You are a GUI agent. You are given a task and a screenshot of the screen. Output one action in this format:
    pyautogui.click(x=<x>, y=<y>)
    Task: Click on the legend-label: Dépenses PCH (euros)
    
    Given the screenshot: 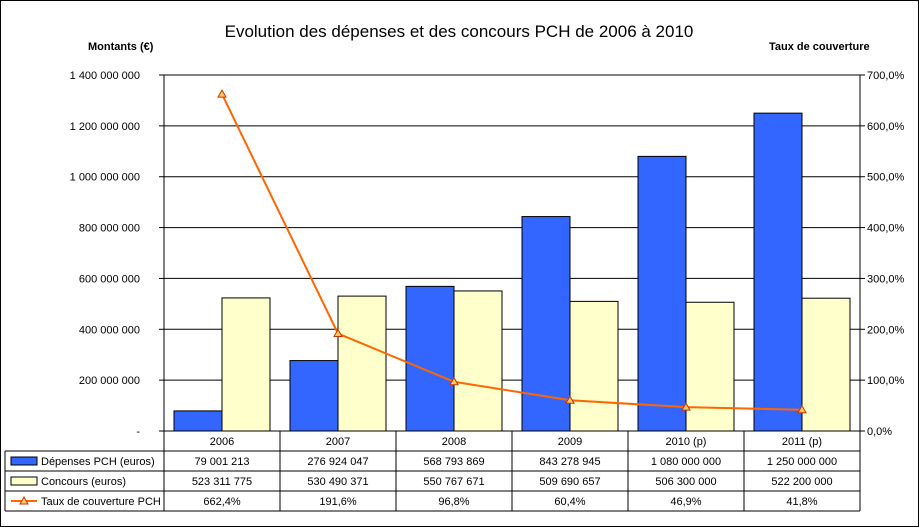 What is the action you would take?
    pyautogui.click(x=98, y=462)
    